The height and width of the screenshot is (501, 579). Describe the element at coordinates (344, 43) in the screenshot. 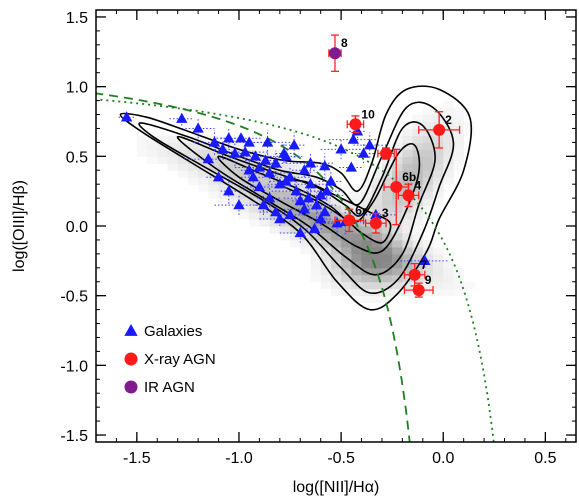

I see `ir-agn-label: 8` at that location.